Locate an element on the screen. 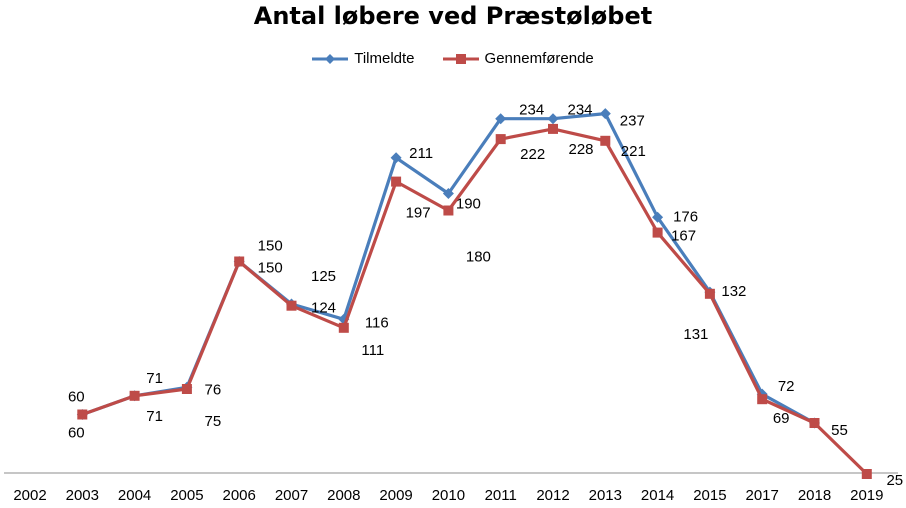 The width and height of the screenshot is (906, 508). data-label-gennemforende: 180 is located at coordinates (478, 257).